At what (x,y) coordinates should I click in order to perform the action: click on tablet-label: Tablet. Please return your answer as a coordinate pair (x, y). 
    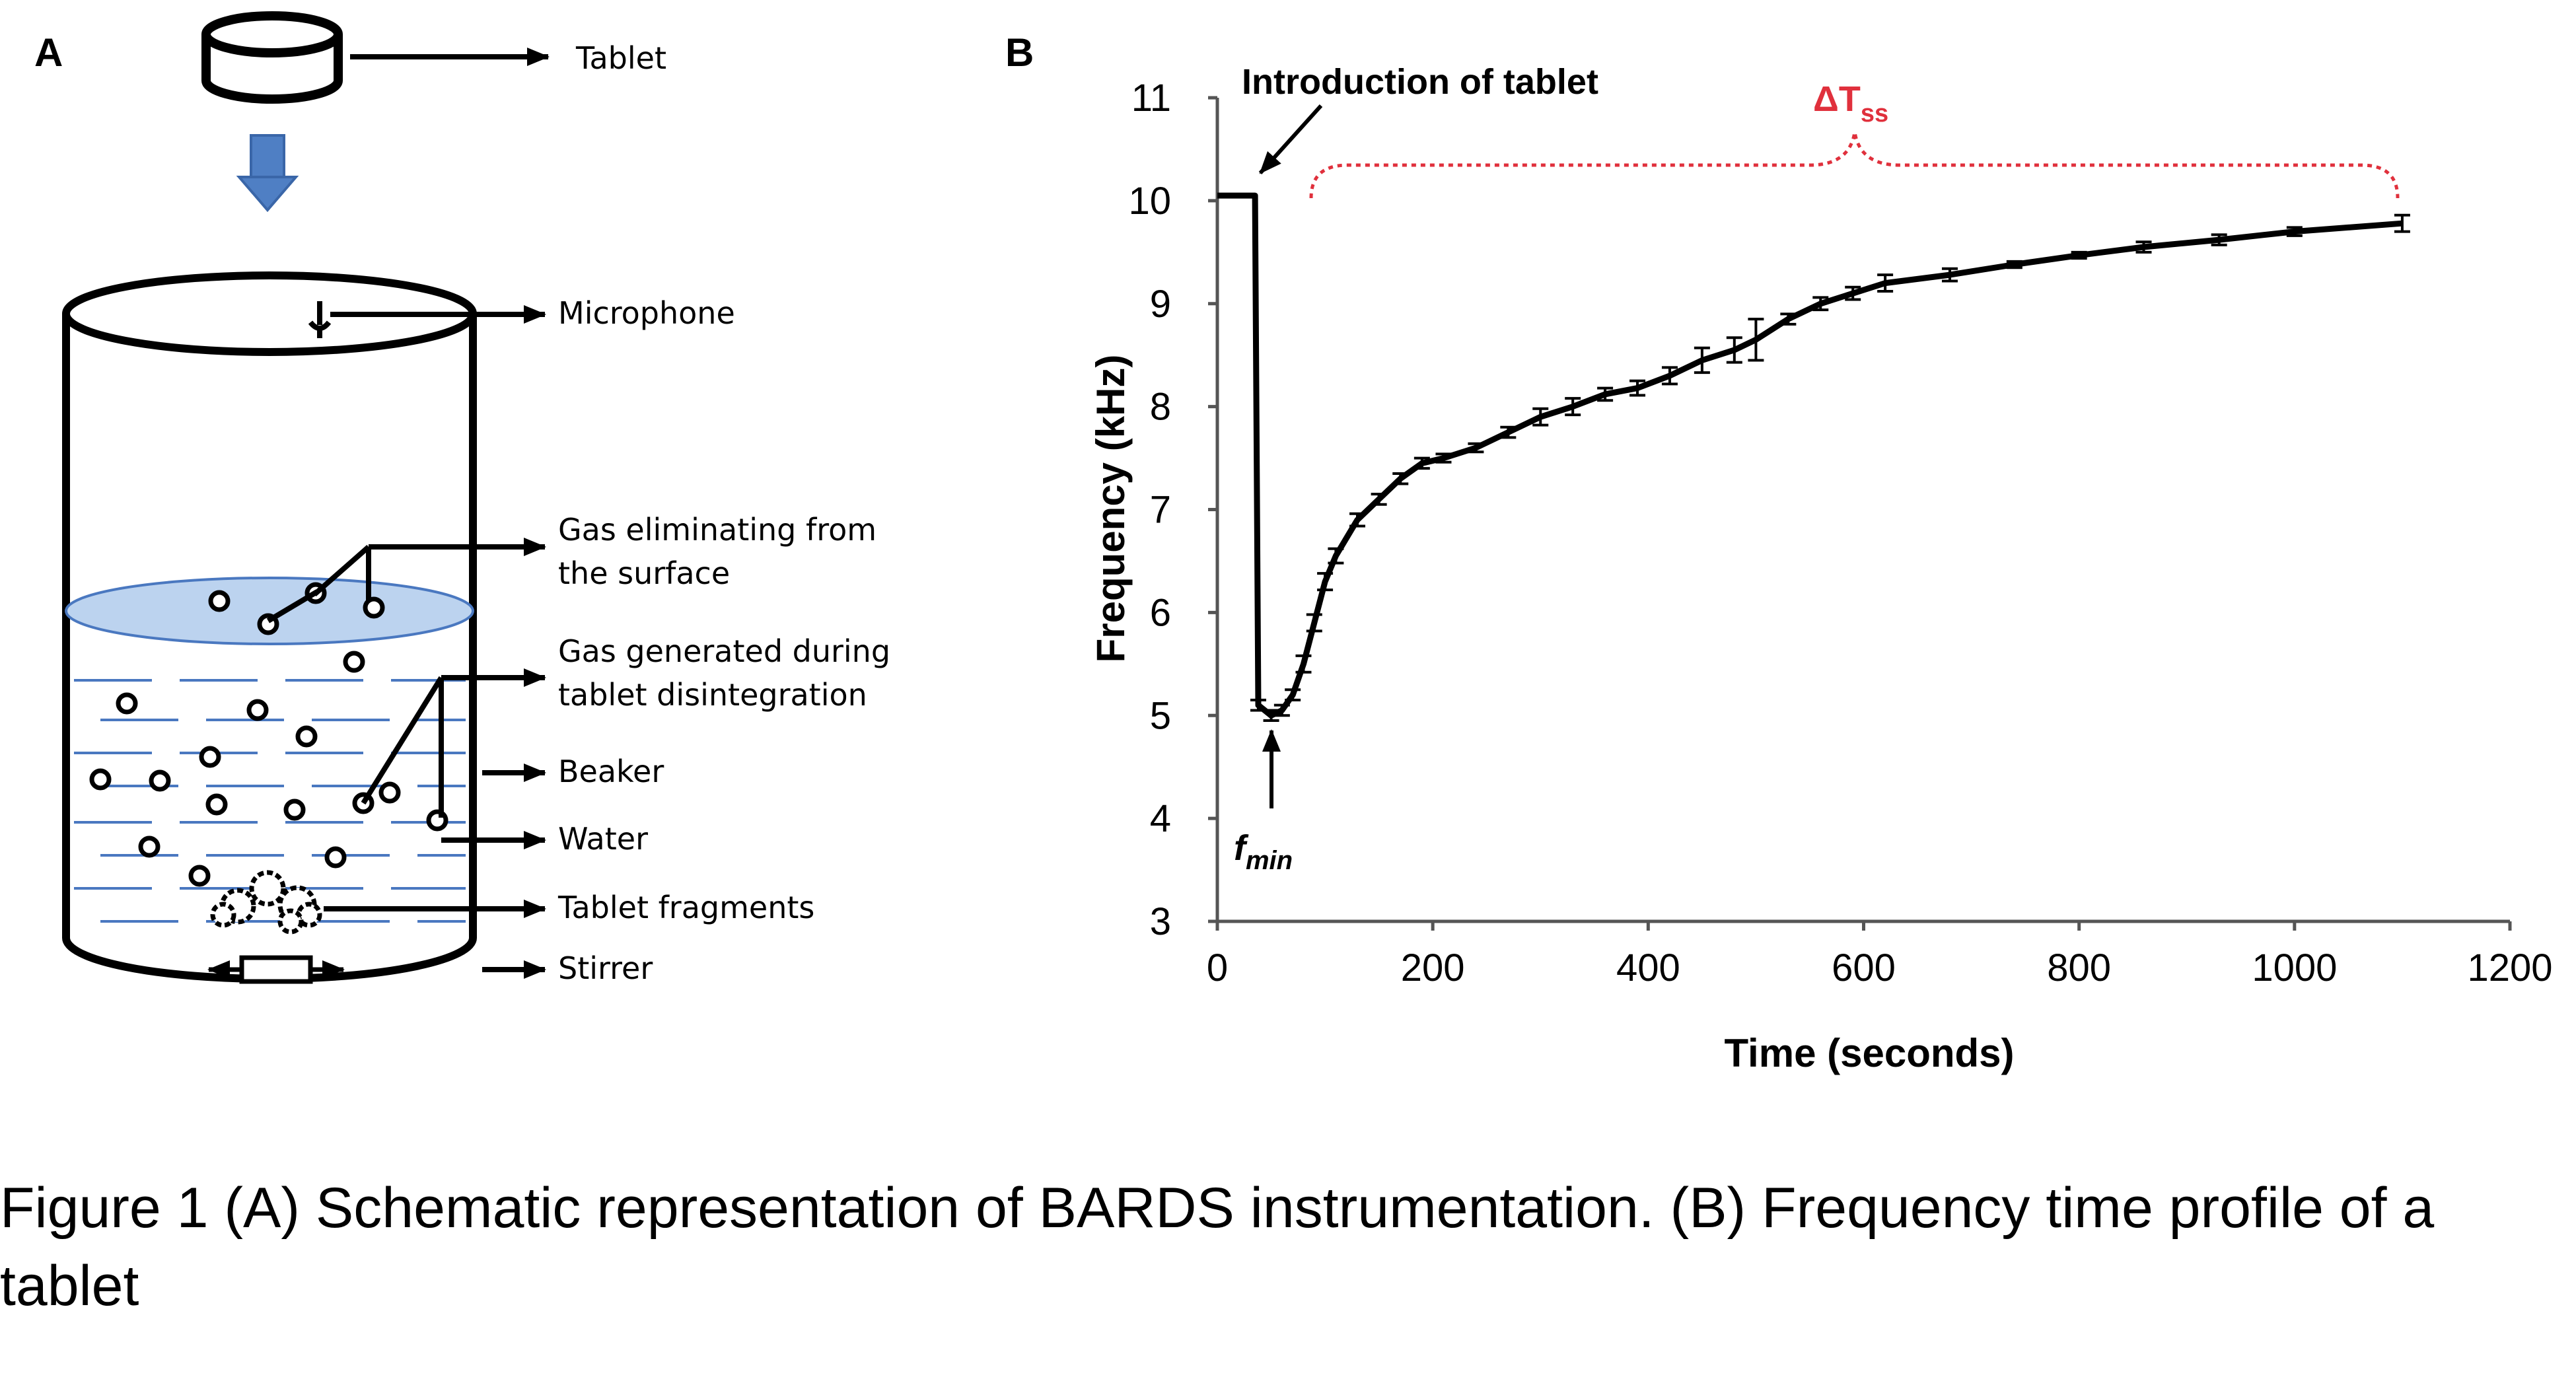
    Looking at the image, I should click on (621, 58).